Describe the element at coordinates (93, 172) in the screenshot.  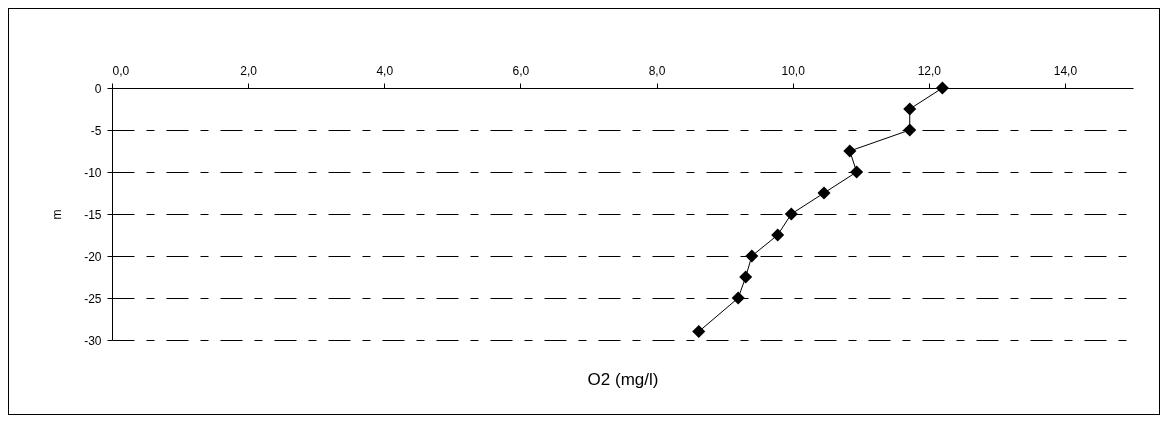
I see `y-tick-label: -10` at that location.